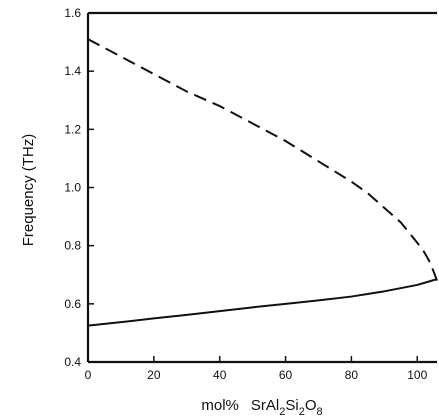 Image resolution: width=439 pixels, height=418 pixels. I want to click on x-axis-title: mol% SrAl2Si2O8, so click(261, 407).